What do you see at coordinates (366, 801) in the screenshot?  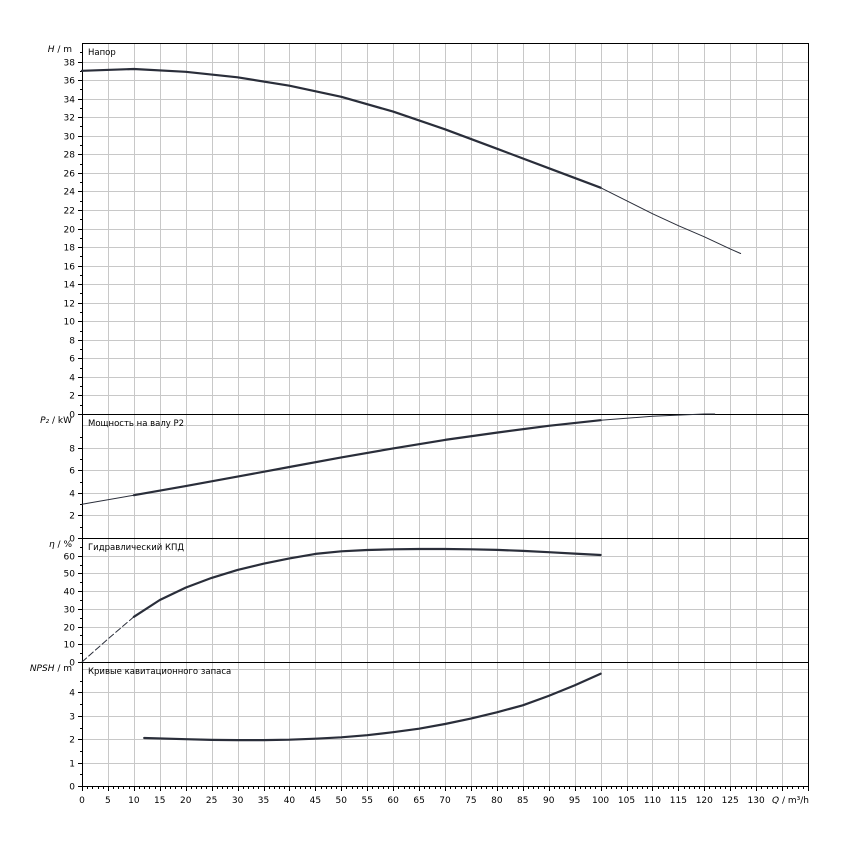 I see `x-tick-label: 55` at bounding box center [366, 801].